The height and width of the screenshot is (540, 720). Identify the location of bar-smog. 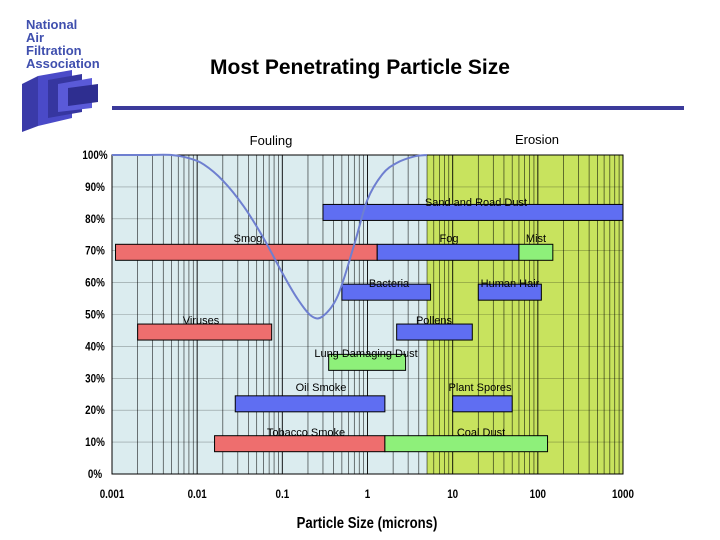
(246, 252).